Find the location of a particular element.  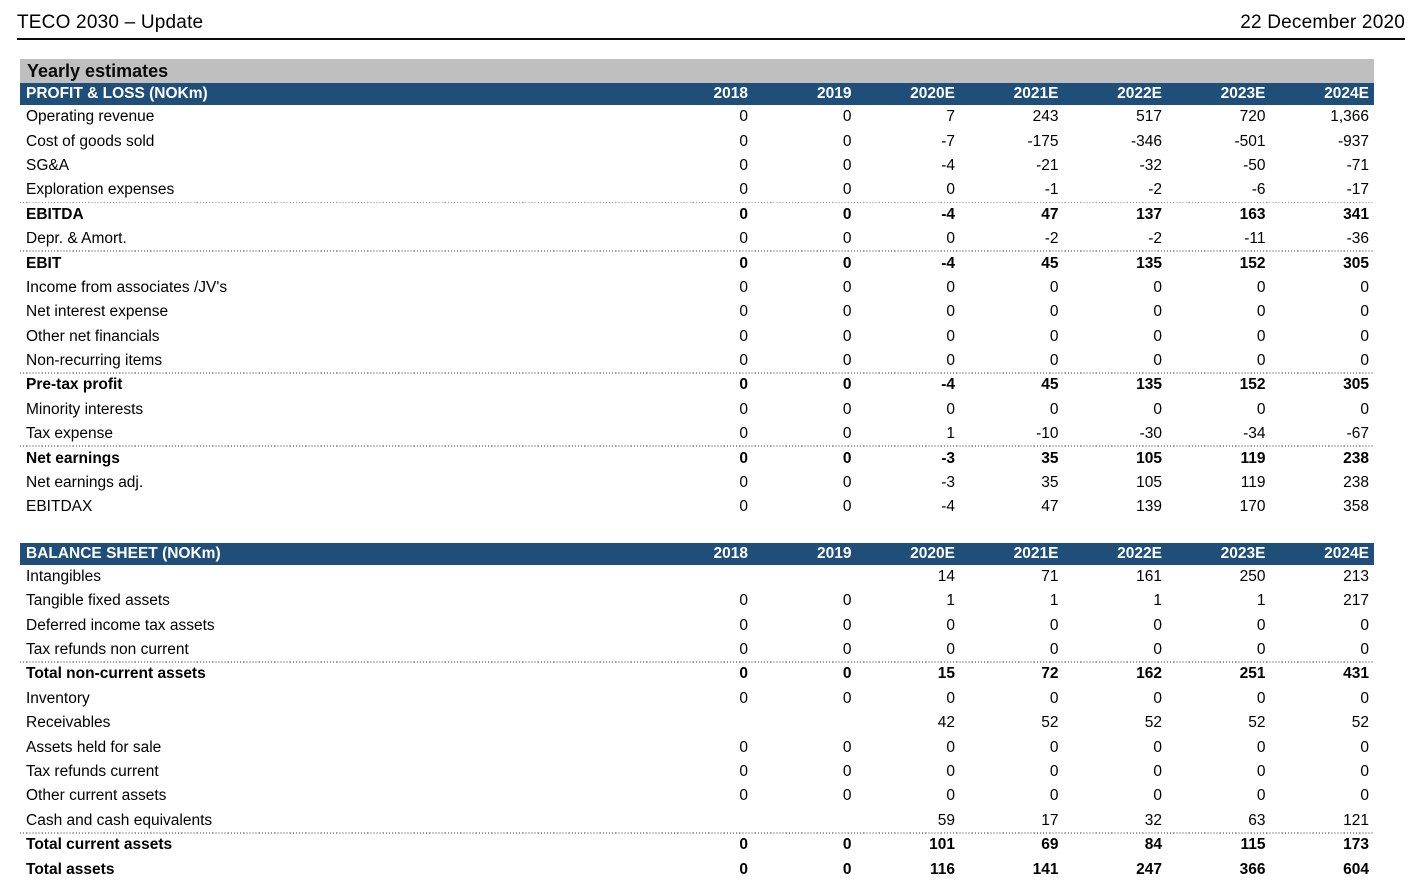

cell-value: 152 is located at coordinates (1252, 263).